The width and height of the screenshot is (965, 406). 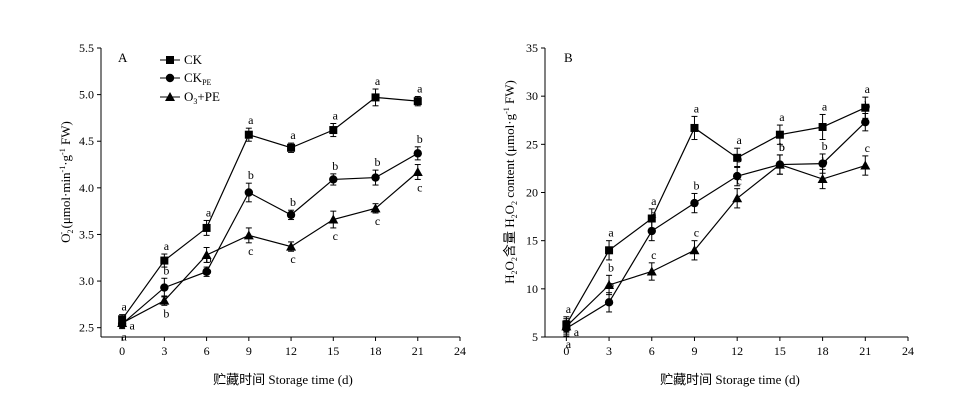 What do you see at coordinates (291, 351) in the screenshot?
I see `panel-a-x-tick-label: 12` at bounding box center [291, 351].